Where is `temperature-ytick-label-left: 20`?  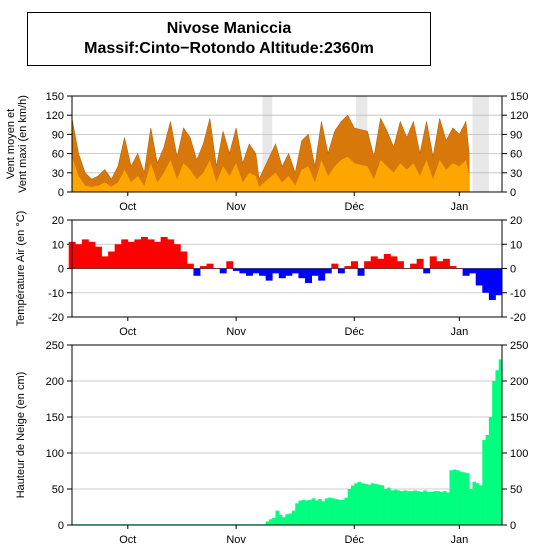 temperature-ytick-label-left: 20 is located at coordinates (58, 221).